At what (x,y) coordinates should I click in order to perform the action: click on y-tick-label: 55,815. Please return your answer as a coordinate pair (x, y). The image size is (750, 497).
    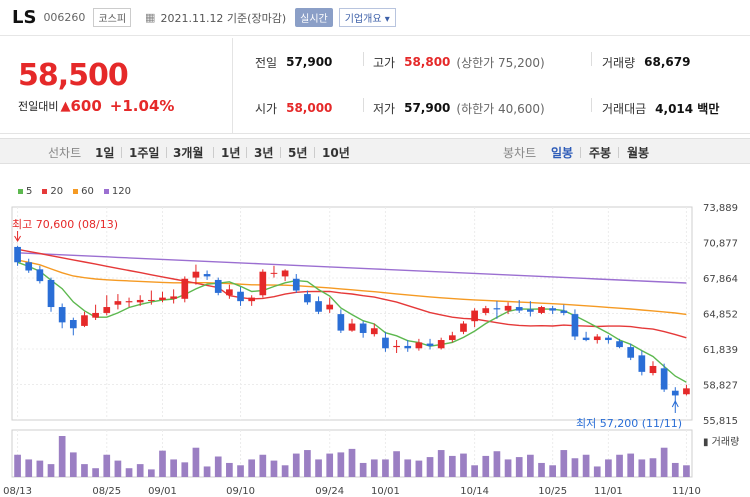
    Looking at the image, I should click on (720, 421).